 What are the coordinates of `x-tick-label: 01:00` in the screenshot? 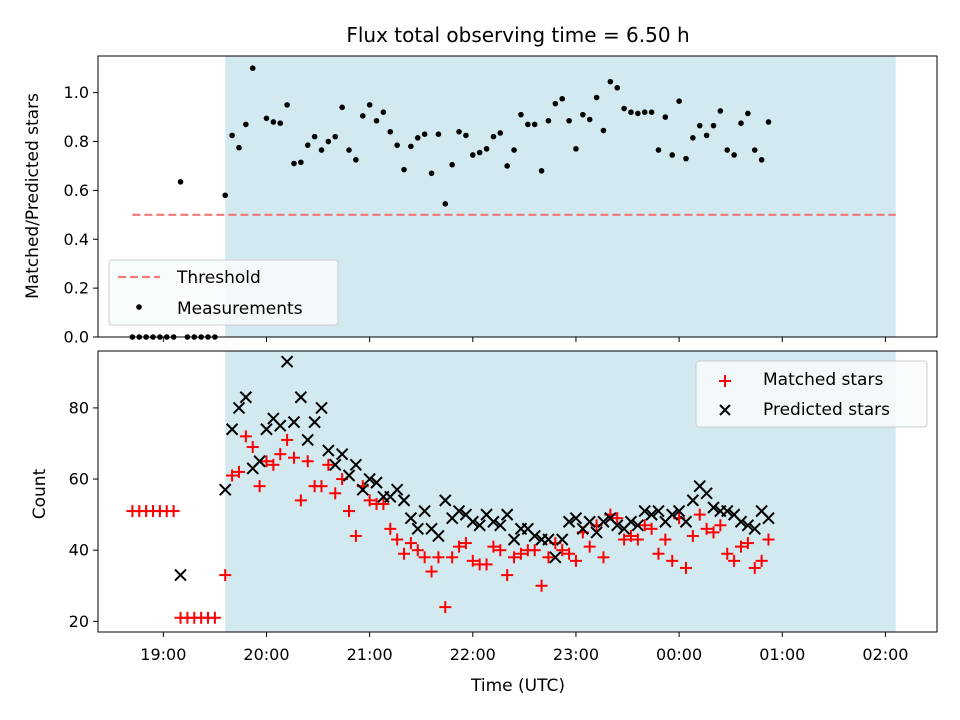 It's located at (782, 654).